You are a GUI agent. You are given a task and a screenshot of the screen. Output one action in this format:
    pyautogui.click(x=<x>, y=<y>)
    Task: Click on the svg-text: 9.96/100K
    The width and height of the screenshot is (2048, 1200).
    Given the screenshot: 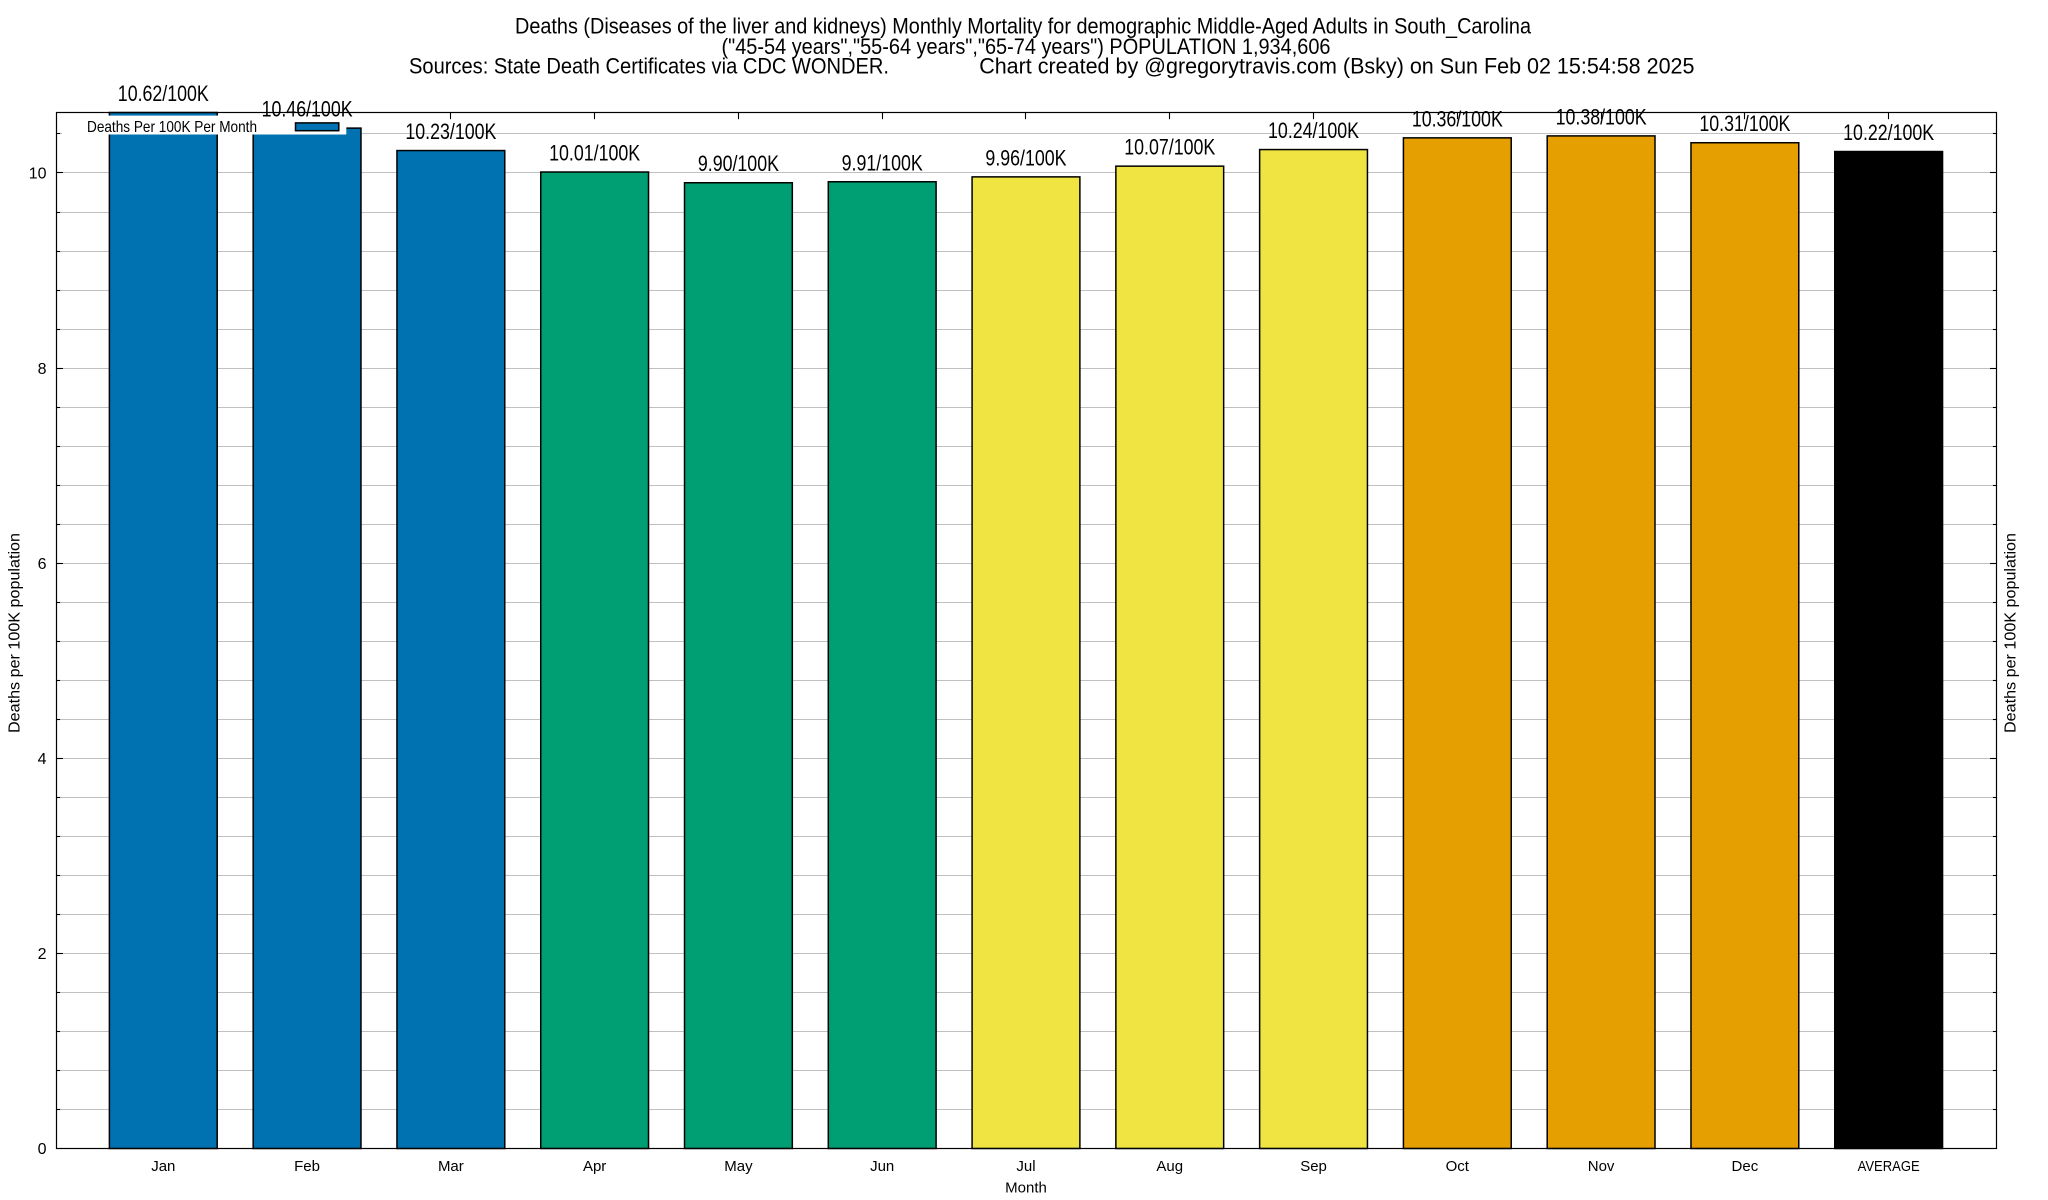 What is the action you would take?
    pyautogui.click(x=1025, y=157)
    